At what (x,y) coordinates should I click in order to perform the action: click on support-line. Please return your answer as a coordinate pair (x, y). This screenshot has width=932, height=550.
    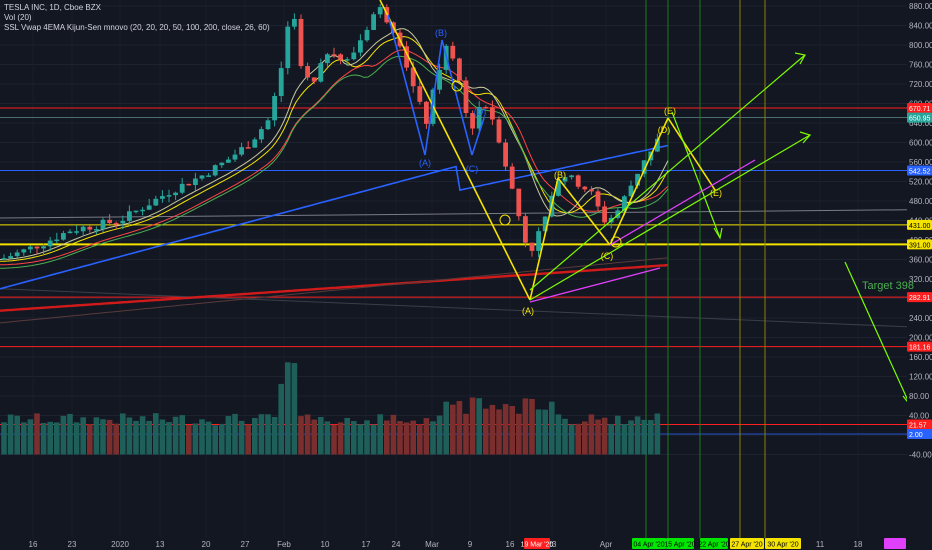
    Looking at the image, I should click on (595, 285).